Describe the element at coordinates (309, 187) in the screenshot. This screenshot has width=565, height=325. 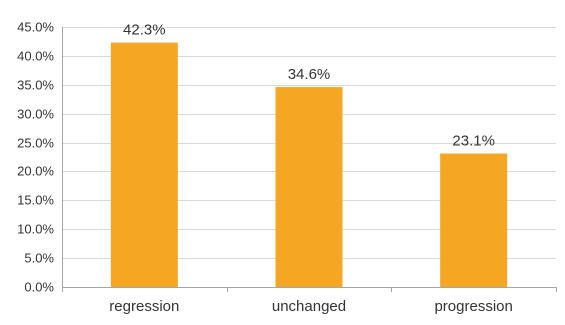
I see `bar-unchanged` at that location.